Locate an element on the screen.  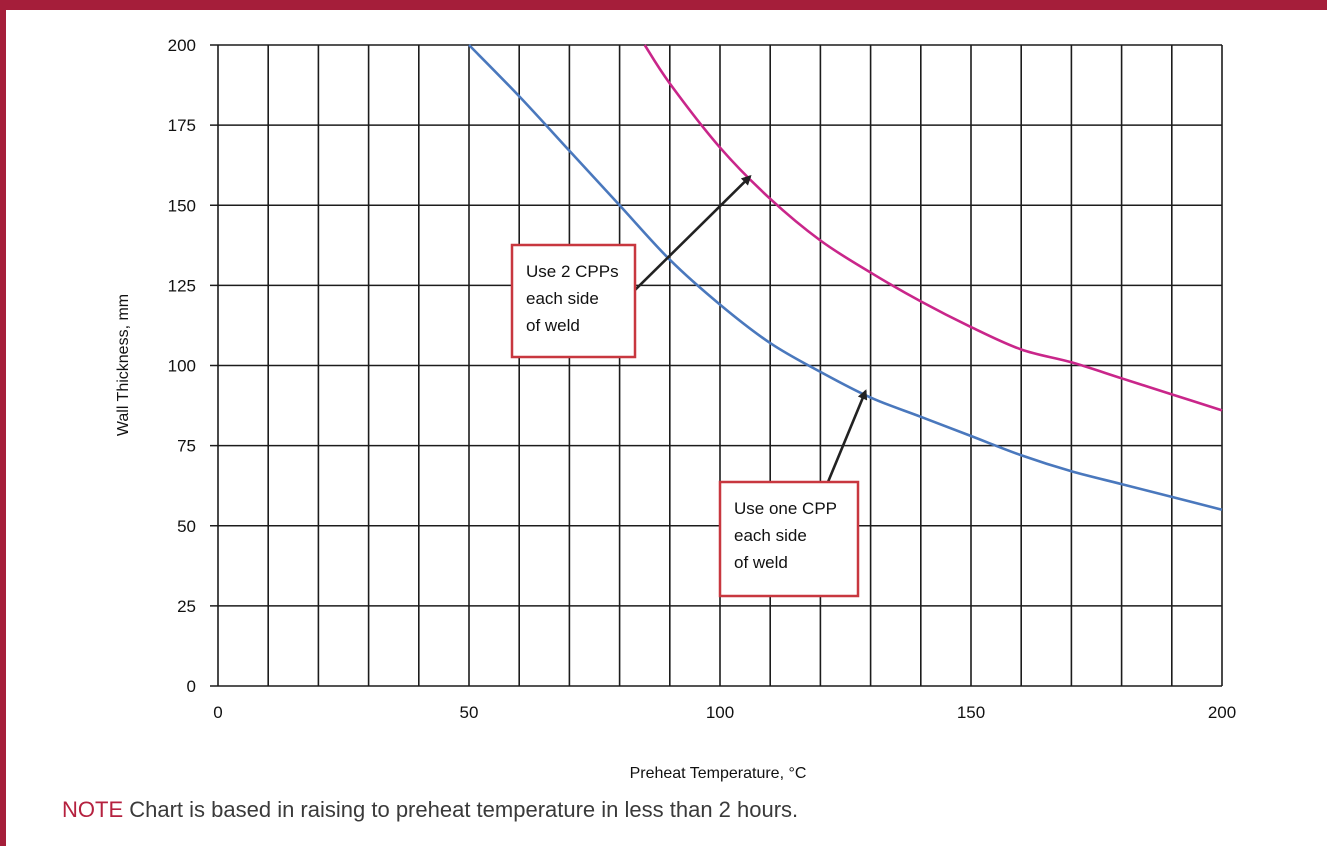
annotation-text-line: Use 2 CPPs is located at coordinates (572, 271).